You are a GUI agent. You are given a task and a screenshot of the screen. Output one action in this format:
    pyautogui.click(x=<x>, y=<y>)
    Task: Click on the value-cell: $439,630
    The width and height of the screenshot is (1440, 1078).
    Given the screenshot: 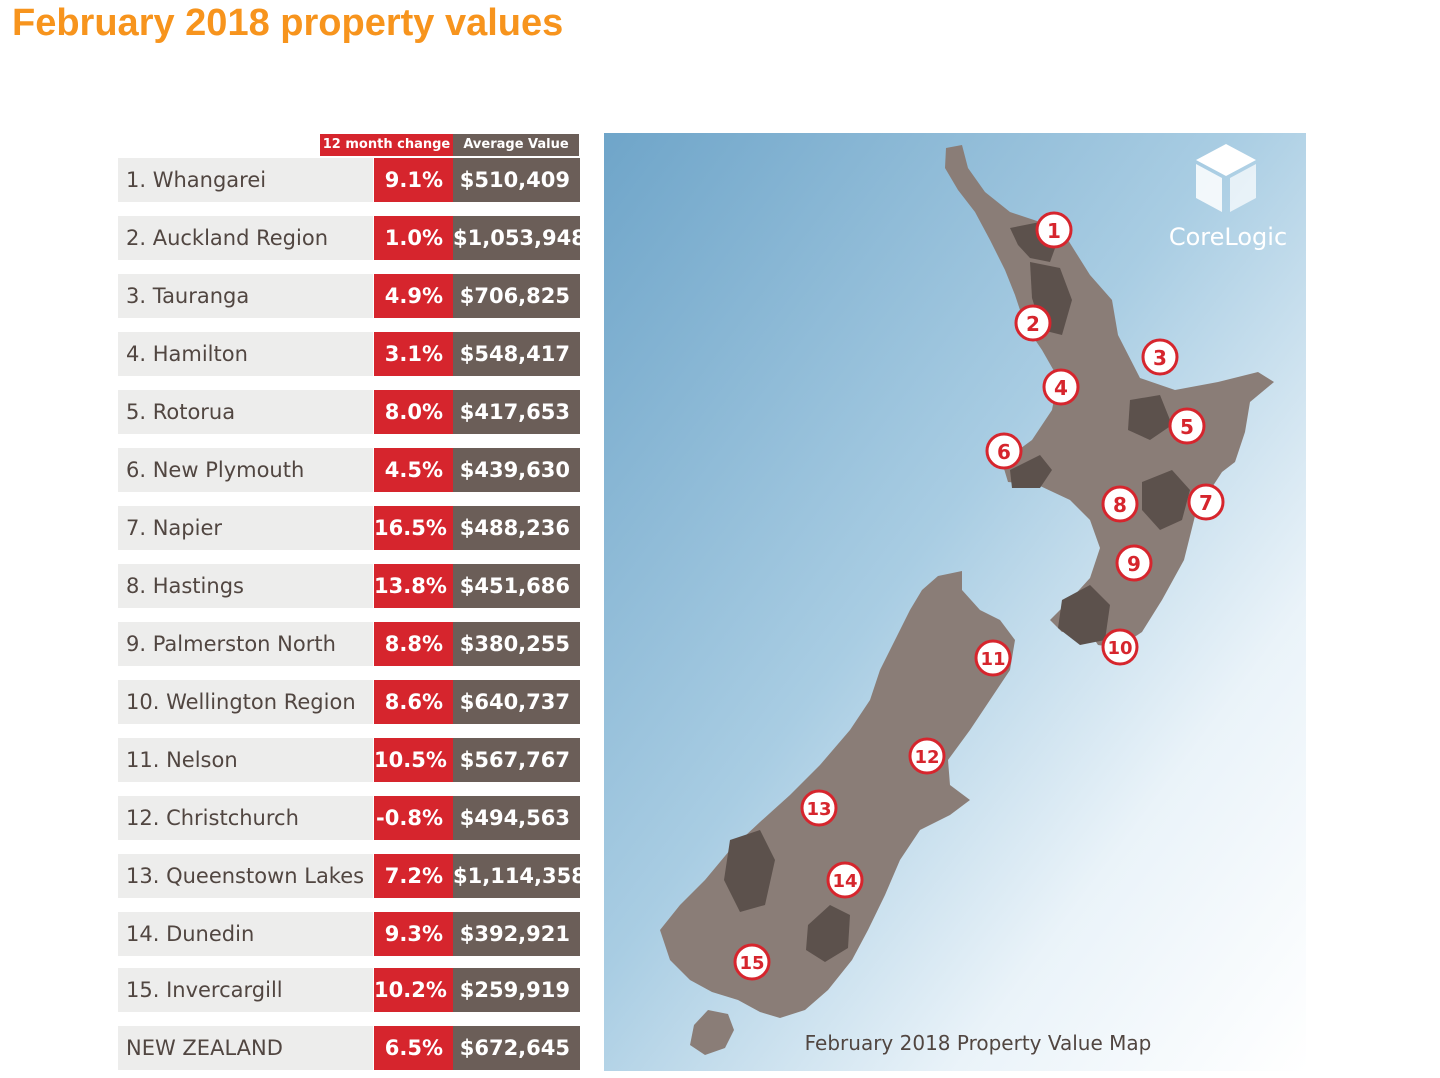 What is the action you would take?
    pyautogui.click(x=516, y=470)
    